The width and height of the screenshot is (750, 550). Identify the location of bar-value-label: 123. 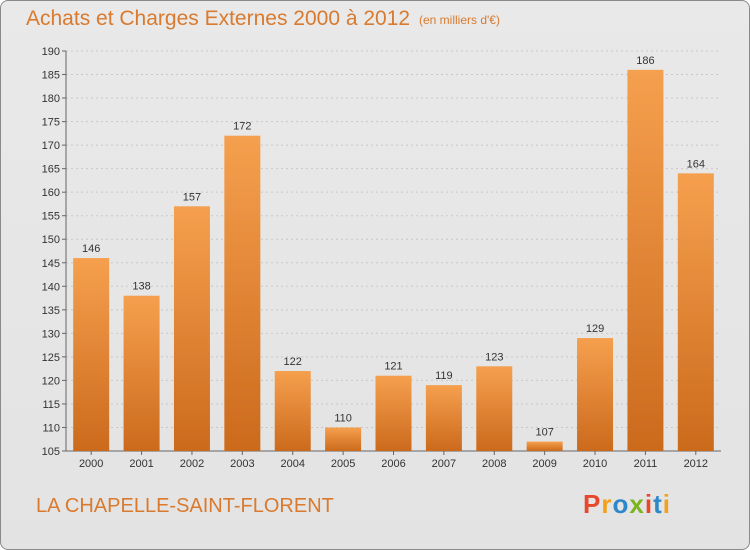
(494, 357).